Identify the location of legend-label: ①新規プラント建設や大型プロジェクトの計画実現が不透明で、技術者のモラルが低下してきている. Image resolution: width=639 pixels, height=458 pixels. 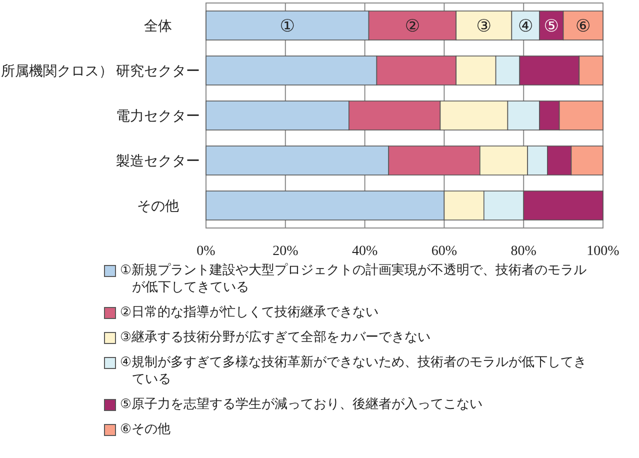
(354, 279).